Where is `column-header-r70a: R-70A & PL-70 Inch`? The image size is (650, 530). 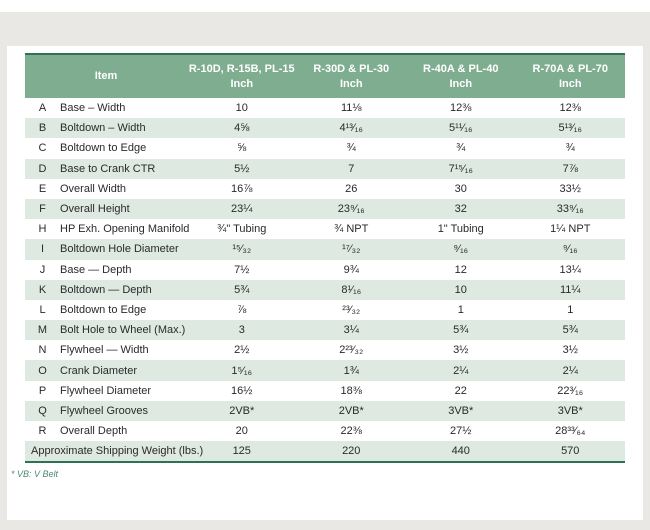 column-header-r70a: R-70A & PL-70 Inch is located at coordinates (571, 76).